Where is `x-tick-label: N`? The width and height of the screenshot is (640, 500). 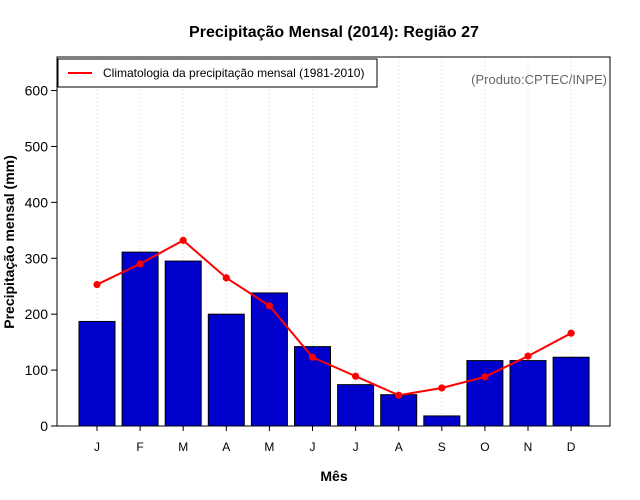
x-tick-label: N is located at coordinates (528, 447).